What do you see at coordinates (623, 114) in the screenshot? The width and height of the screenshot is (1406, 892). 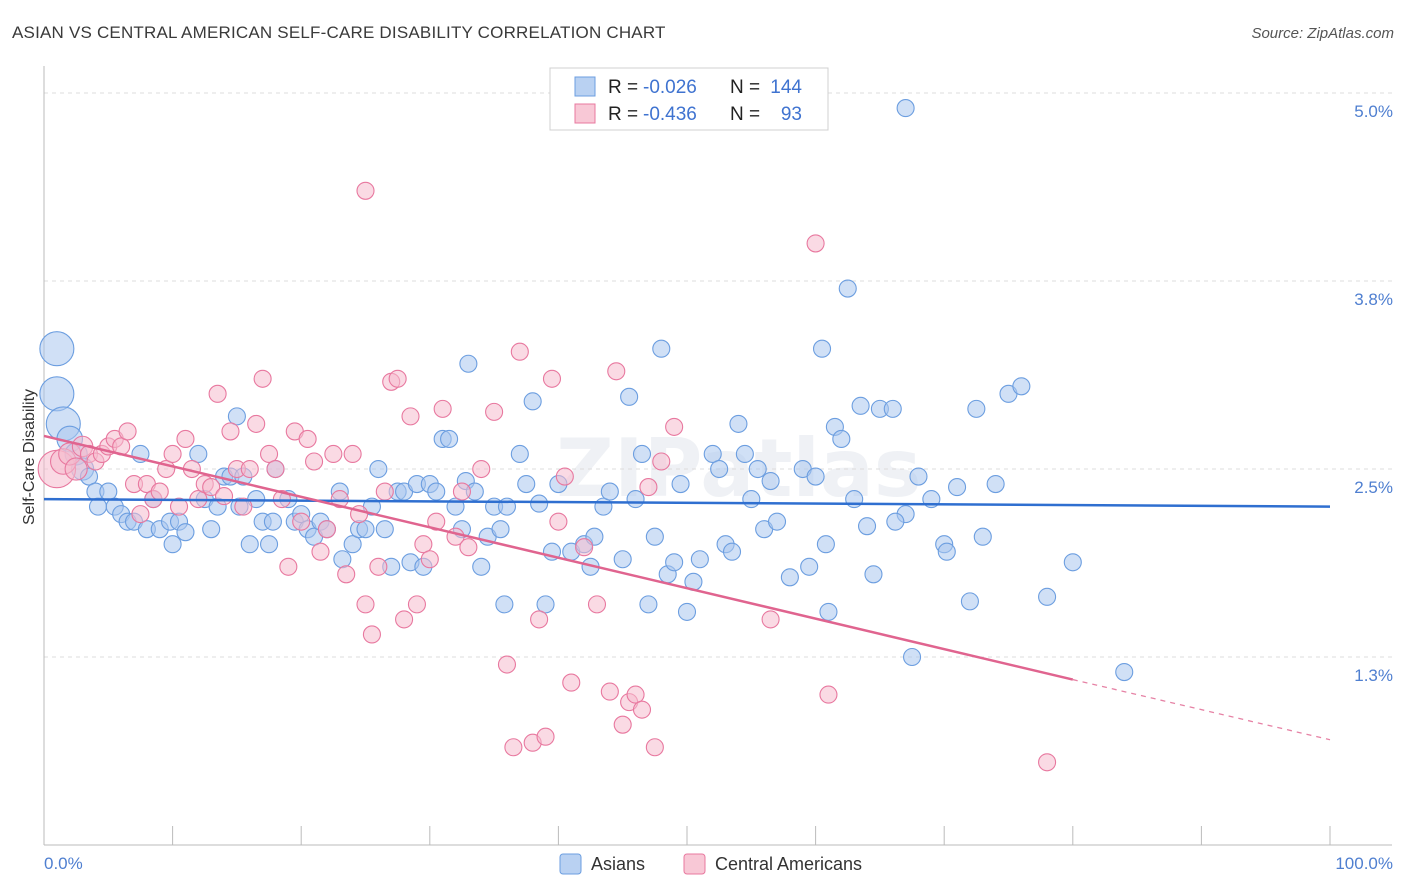 I see `legend-r-label-central-americans: R =` at bounding box center [623, 114].